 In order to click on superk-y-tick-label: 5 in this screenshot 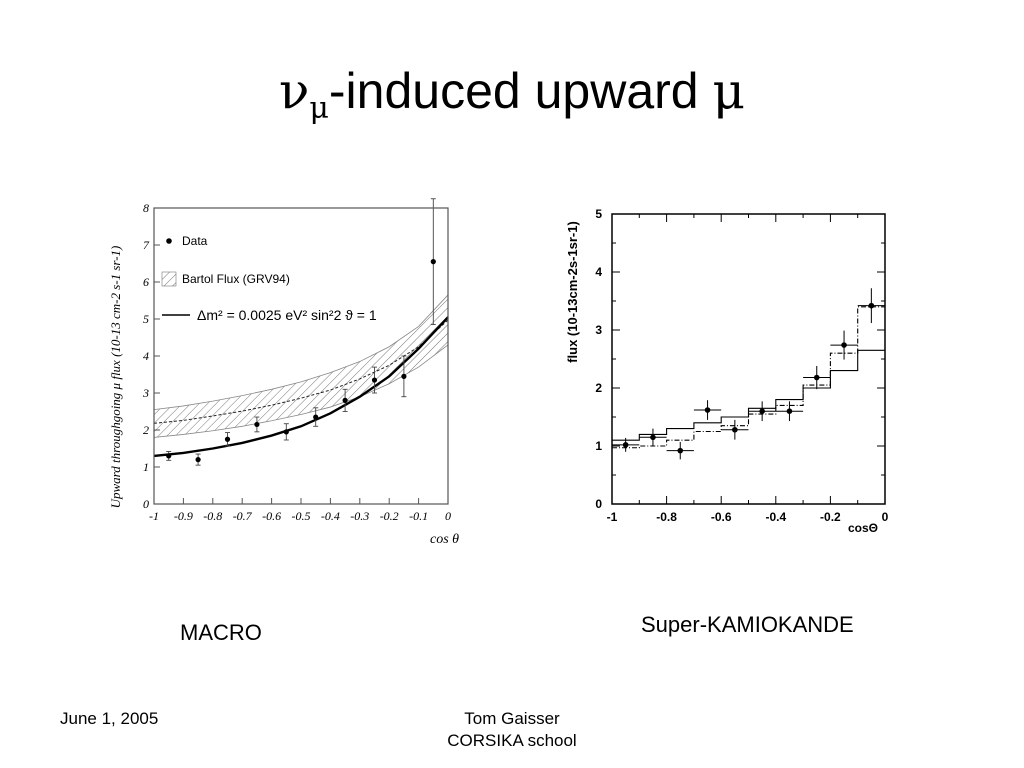, I will do `click(598, 214)`.